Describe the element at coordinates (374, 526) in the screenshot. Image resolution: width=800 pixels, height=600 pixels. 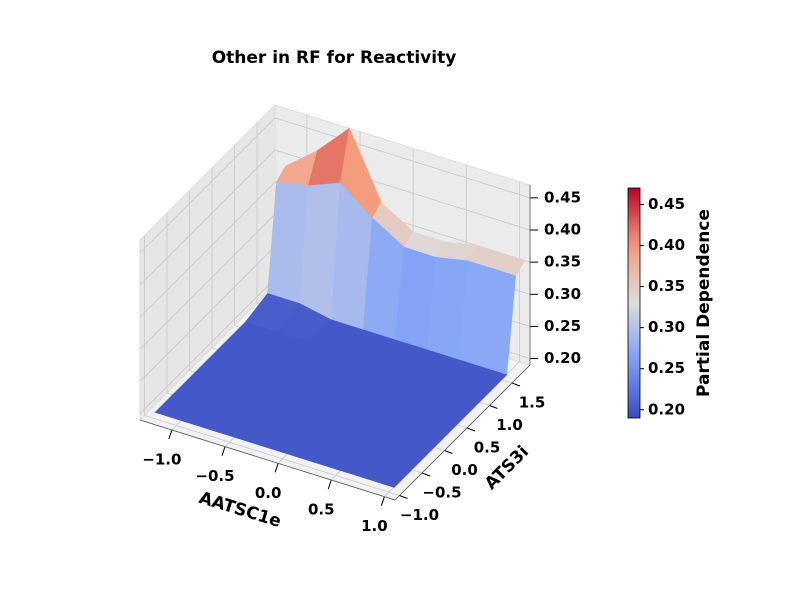
I see `x-tick-label: 1.0` at that location.